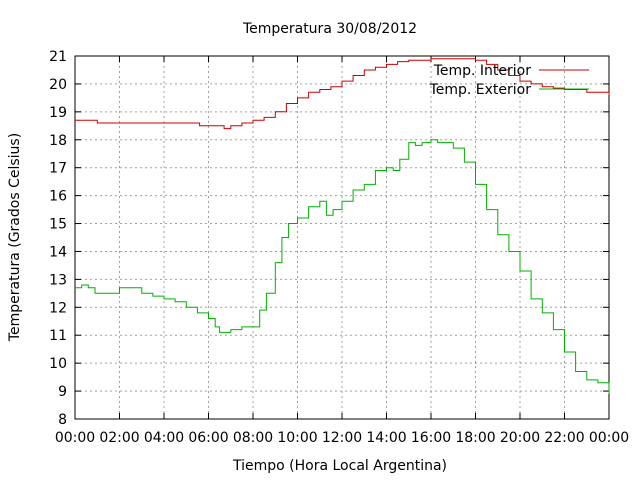  Describe the element at coordinates (15, 237) in the screenshot. I see `y-axis-label: Temperatura (Grados Celsius)` at that location.